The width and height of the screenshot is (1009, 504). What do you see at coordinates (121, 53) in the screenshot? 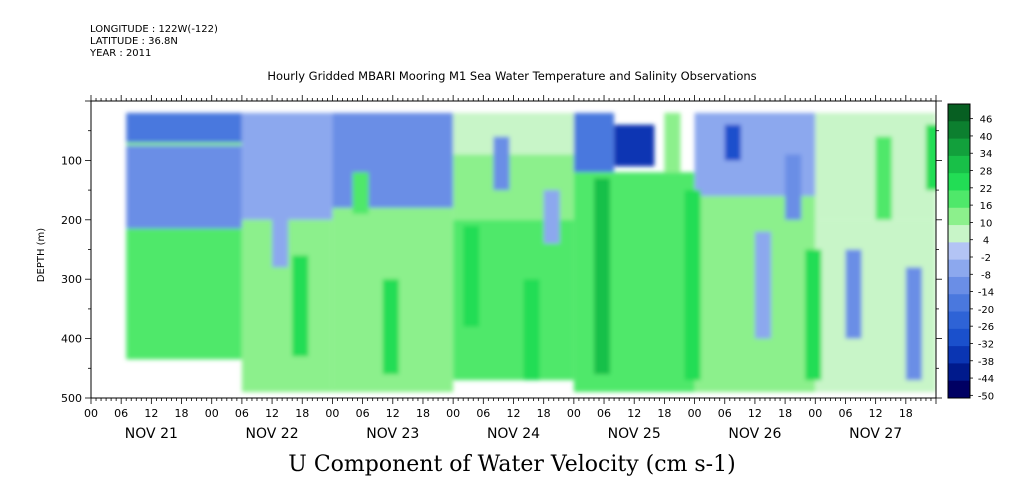
I see `year-label: YEAR : 2011` at bounding box center [121, 53].